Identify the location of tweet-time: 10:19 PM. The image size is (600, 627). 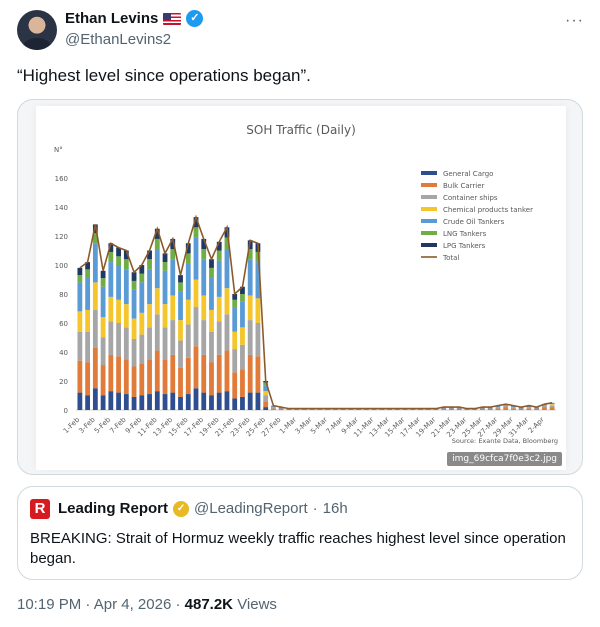
(49, 604).